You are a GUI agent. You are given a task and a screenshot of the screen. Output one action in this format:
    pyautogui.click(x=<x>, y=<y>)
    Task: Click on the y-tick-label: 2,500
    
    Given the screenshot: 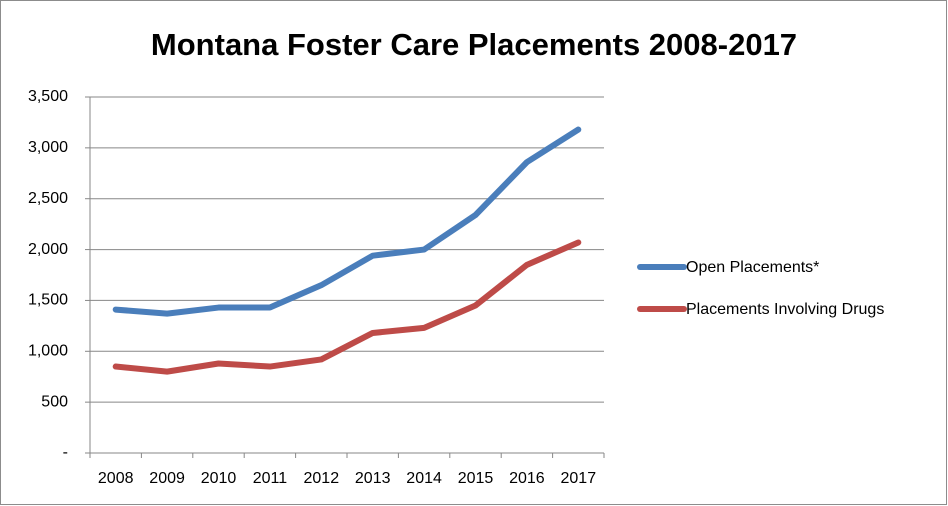 What is the action you would take?
    pyautogui.click(x=48, y=198)
    